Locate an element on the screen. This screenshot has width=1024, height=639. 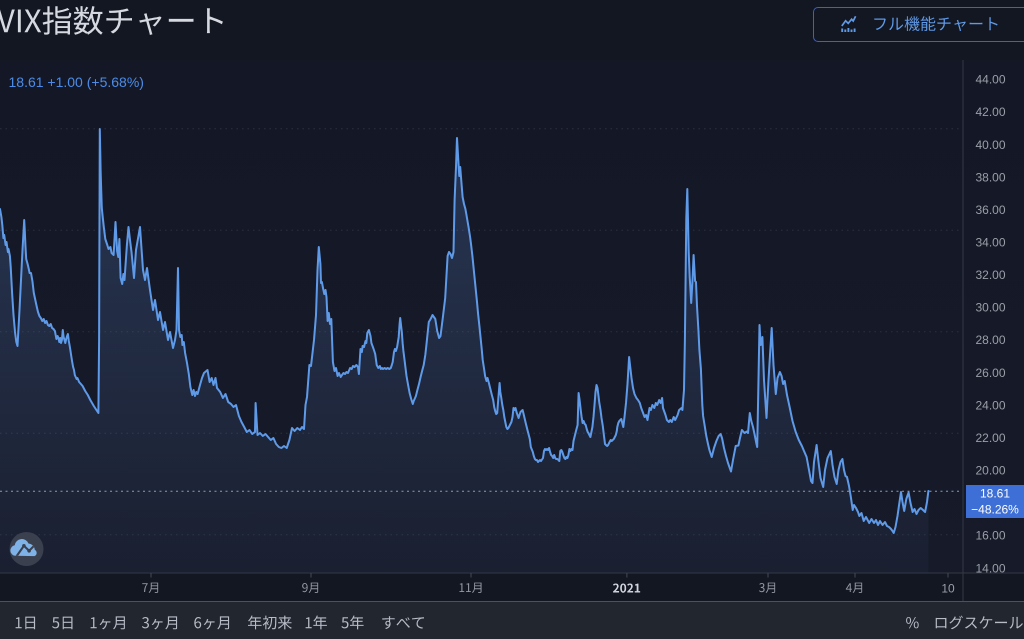
svg-text: 24.00 is located at coordinates (991, 405).